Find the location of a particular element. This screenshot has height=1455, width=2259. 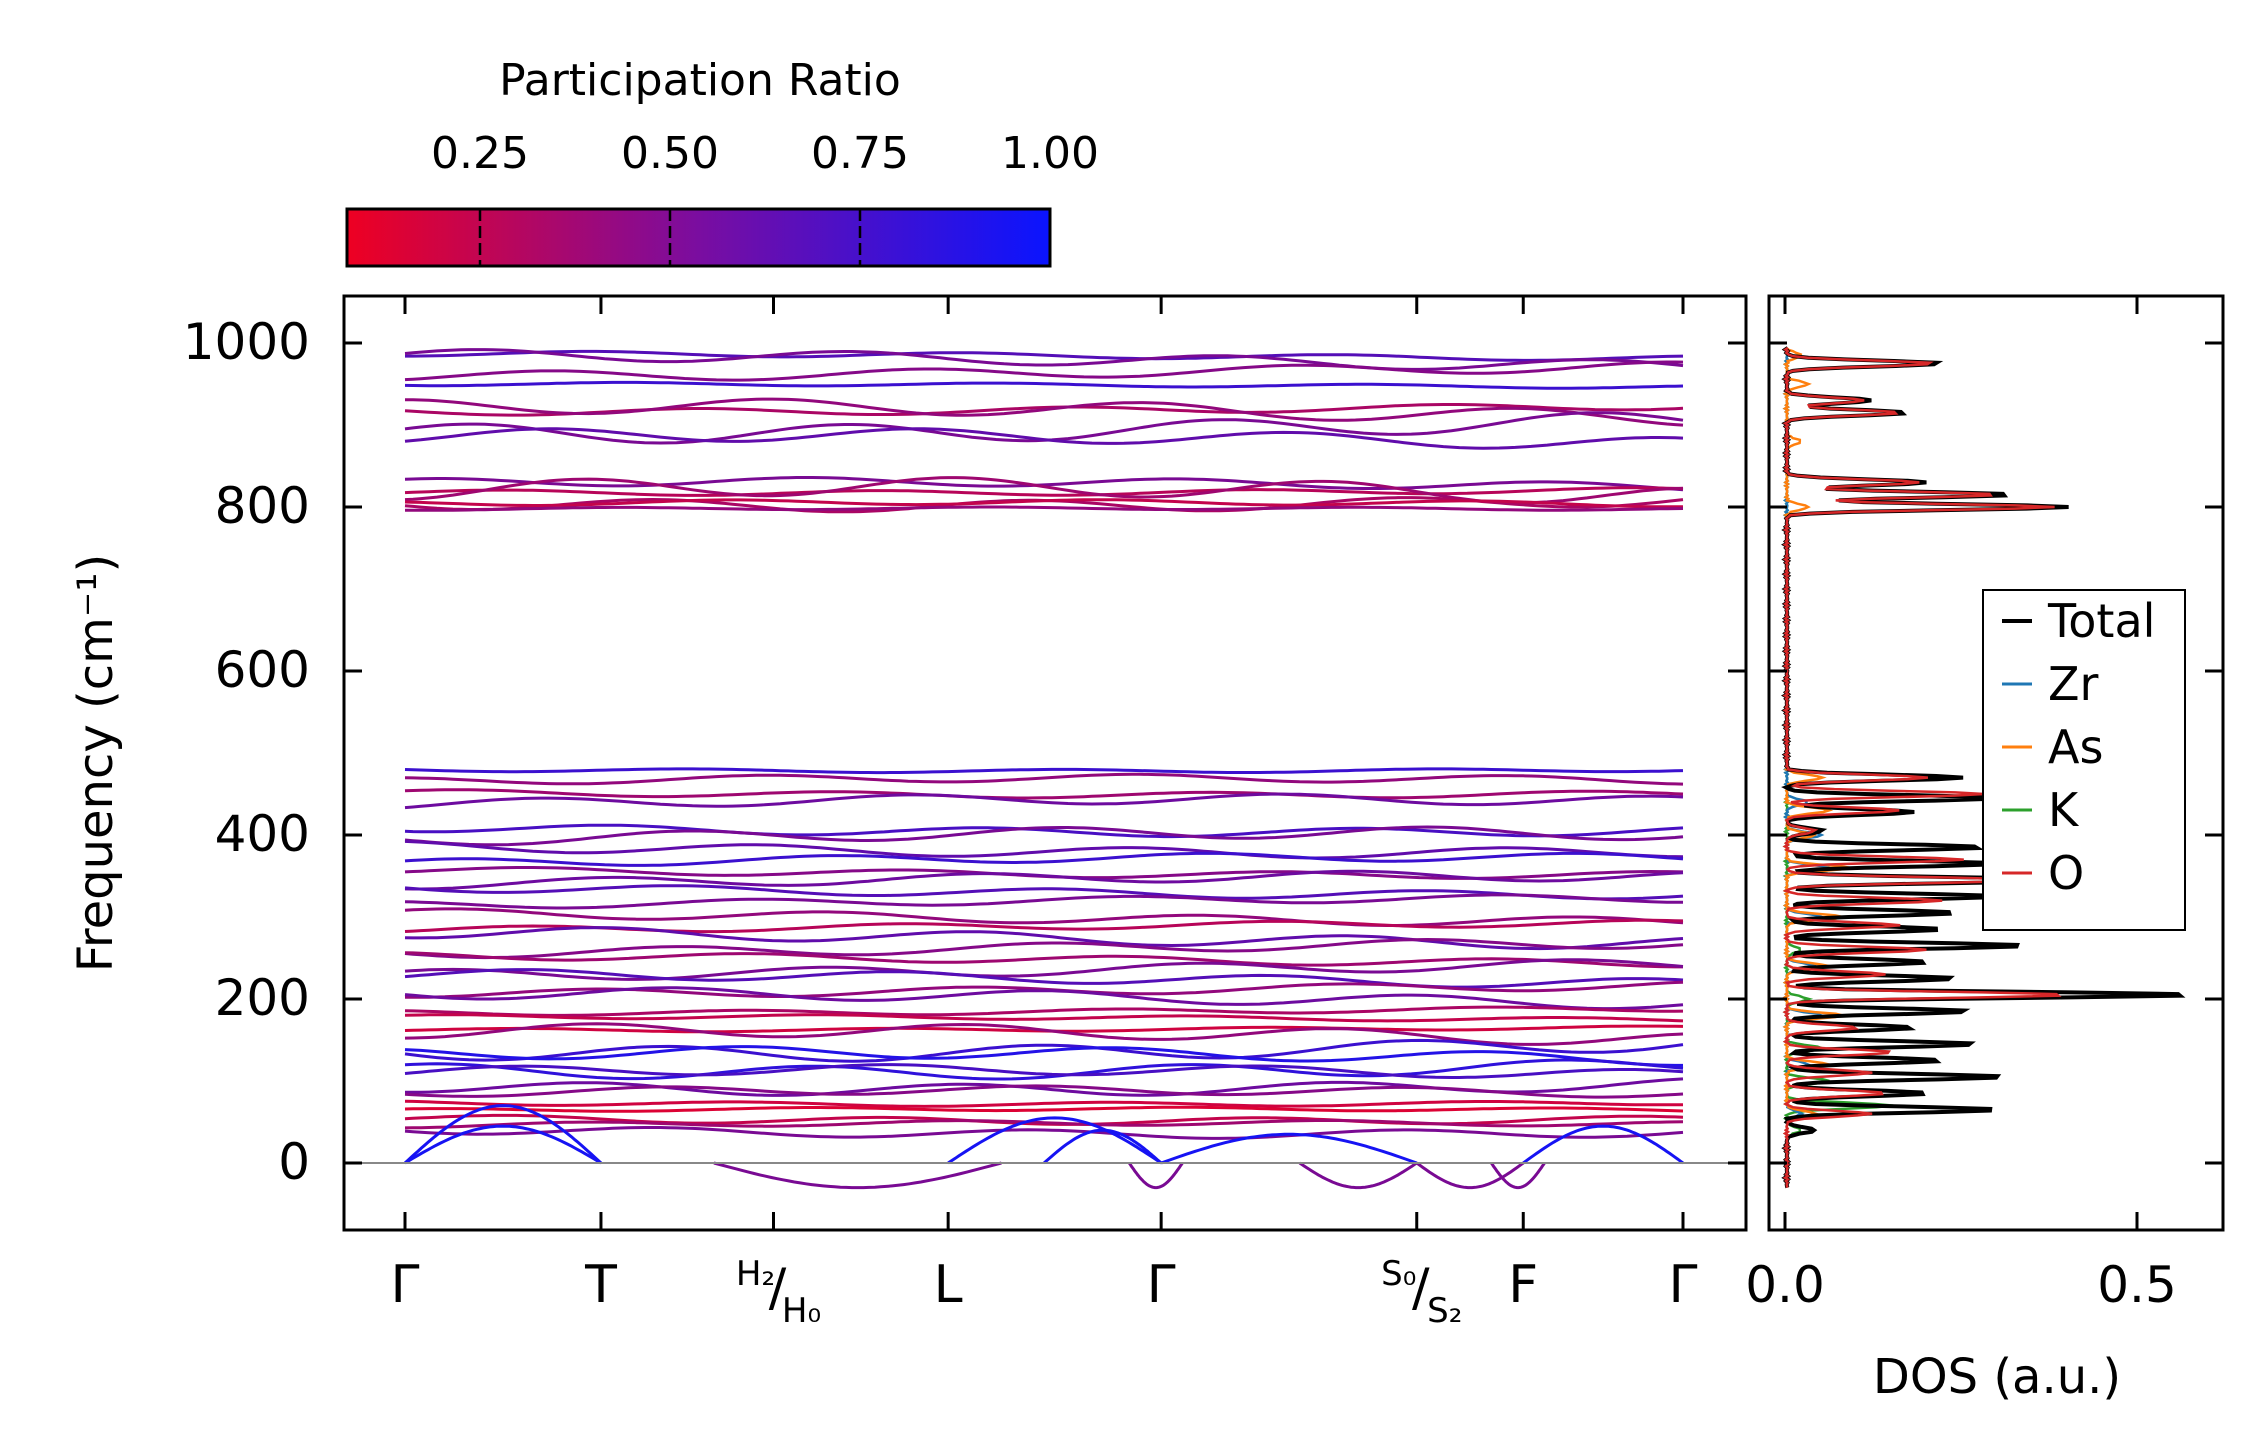

colorbar-title: Participation Ratio is located at coordinates (700, 80).